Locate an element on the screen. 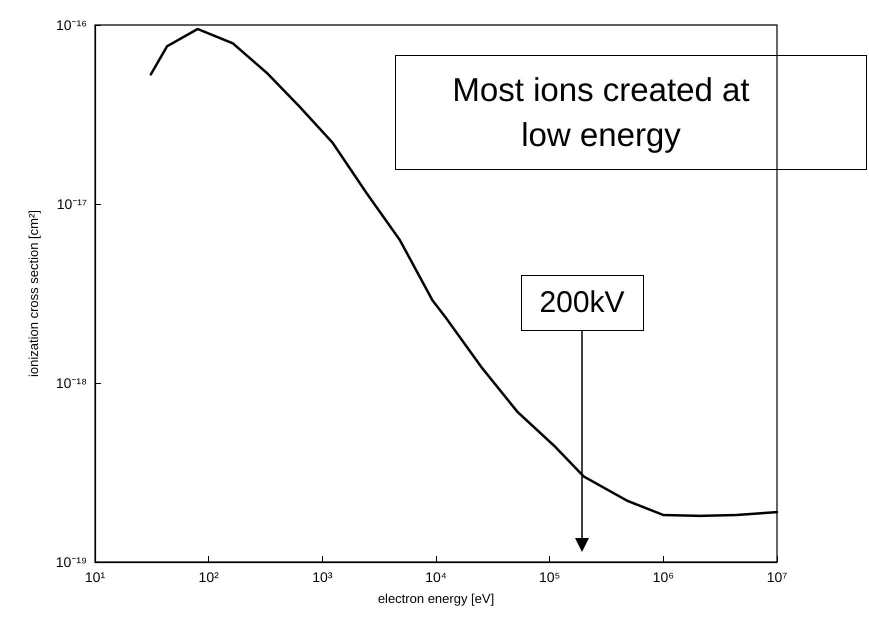  x-tick-label: 10⁷ is located at coordinates (777, 577).